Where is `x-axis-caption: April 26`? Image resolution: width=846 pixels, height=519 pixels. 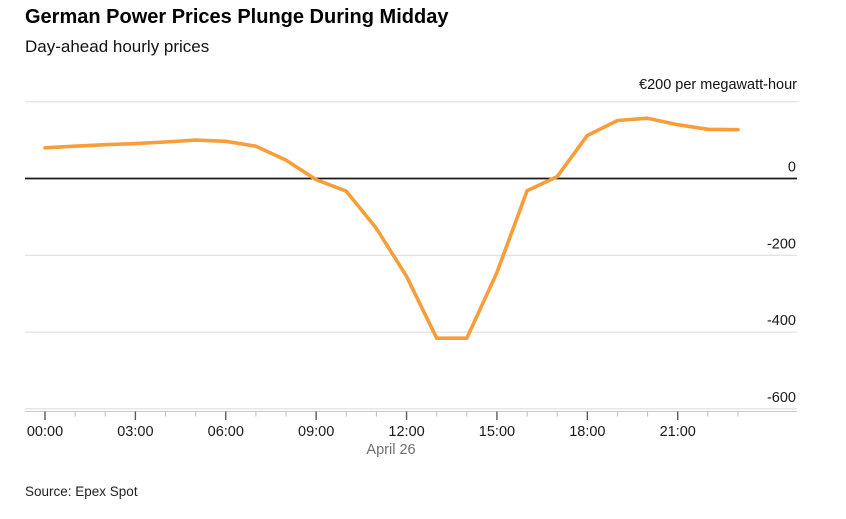 x-axis-caption: April 26 is located at coordinates (391, 450).